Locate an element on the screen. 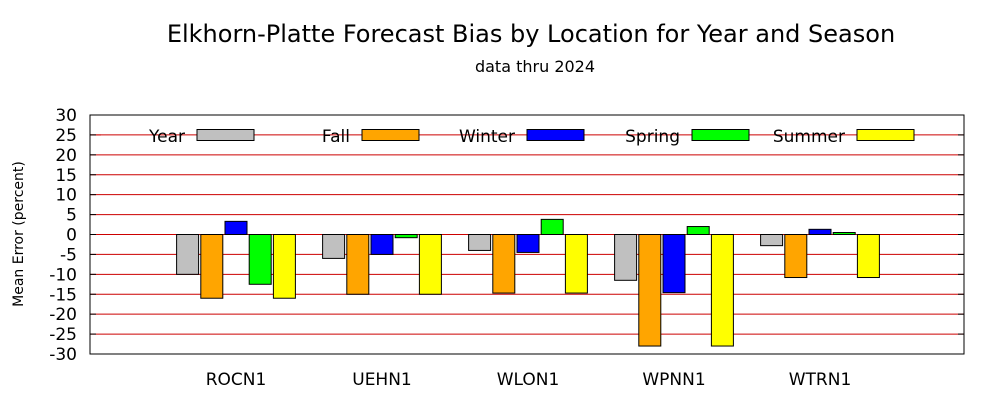  y-tick-label: 0 is located at coordinates (71, 236).